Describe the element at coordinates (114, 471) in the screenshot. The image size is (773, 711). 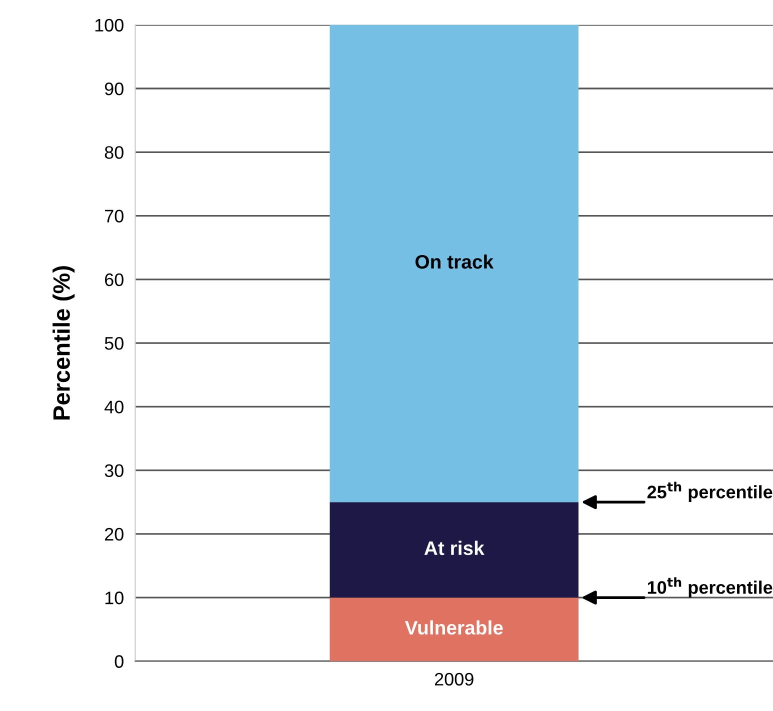
I see `y-tick-label: 30` at that location.